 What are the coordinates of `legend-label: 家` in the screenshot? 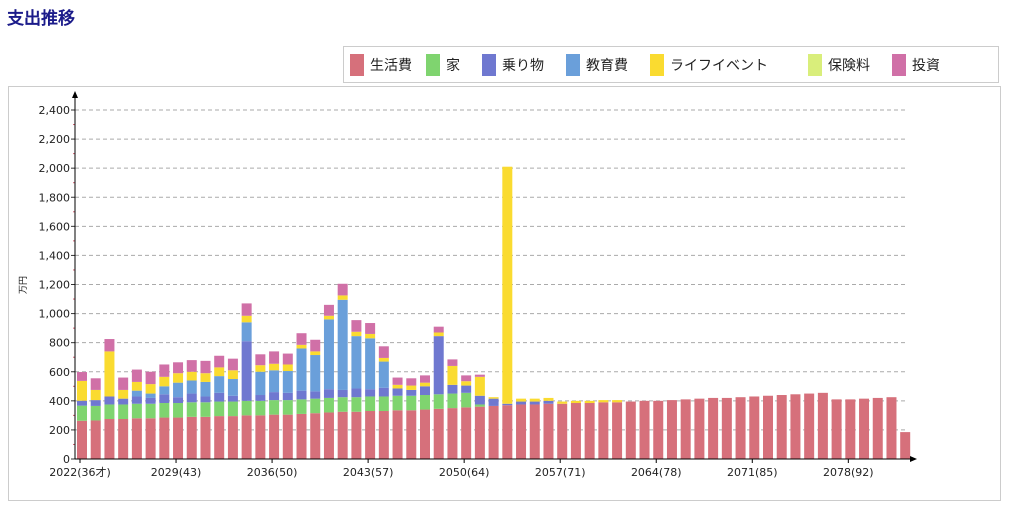 It's located at (453, 65).